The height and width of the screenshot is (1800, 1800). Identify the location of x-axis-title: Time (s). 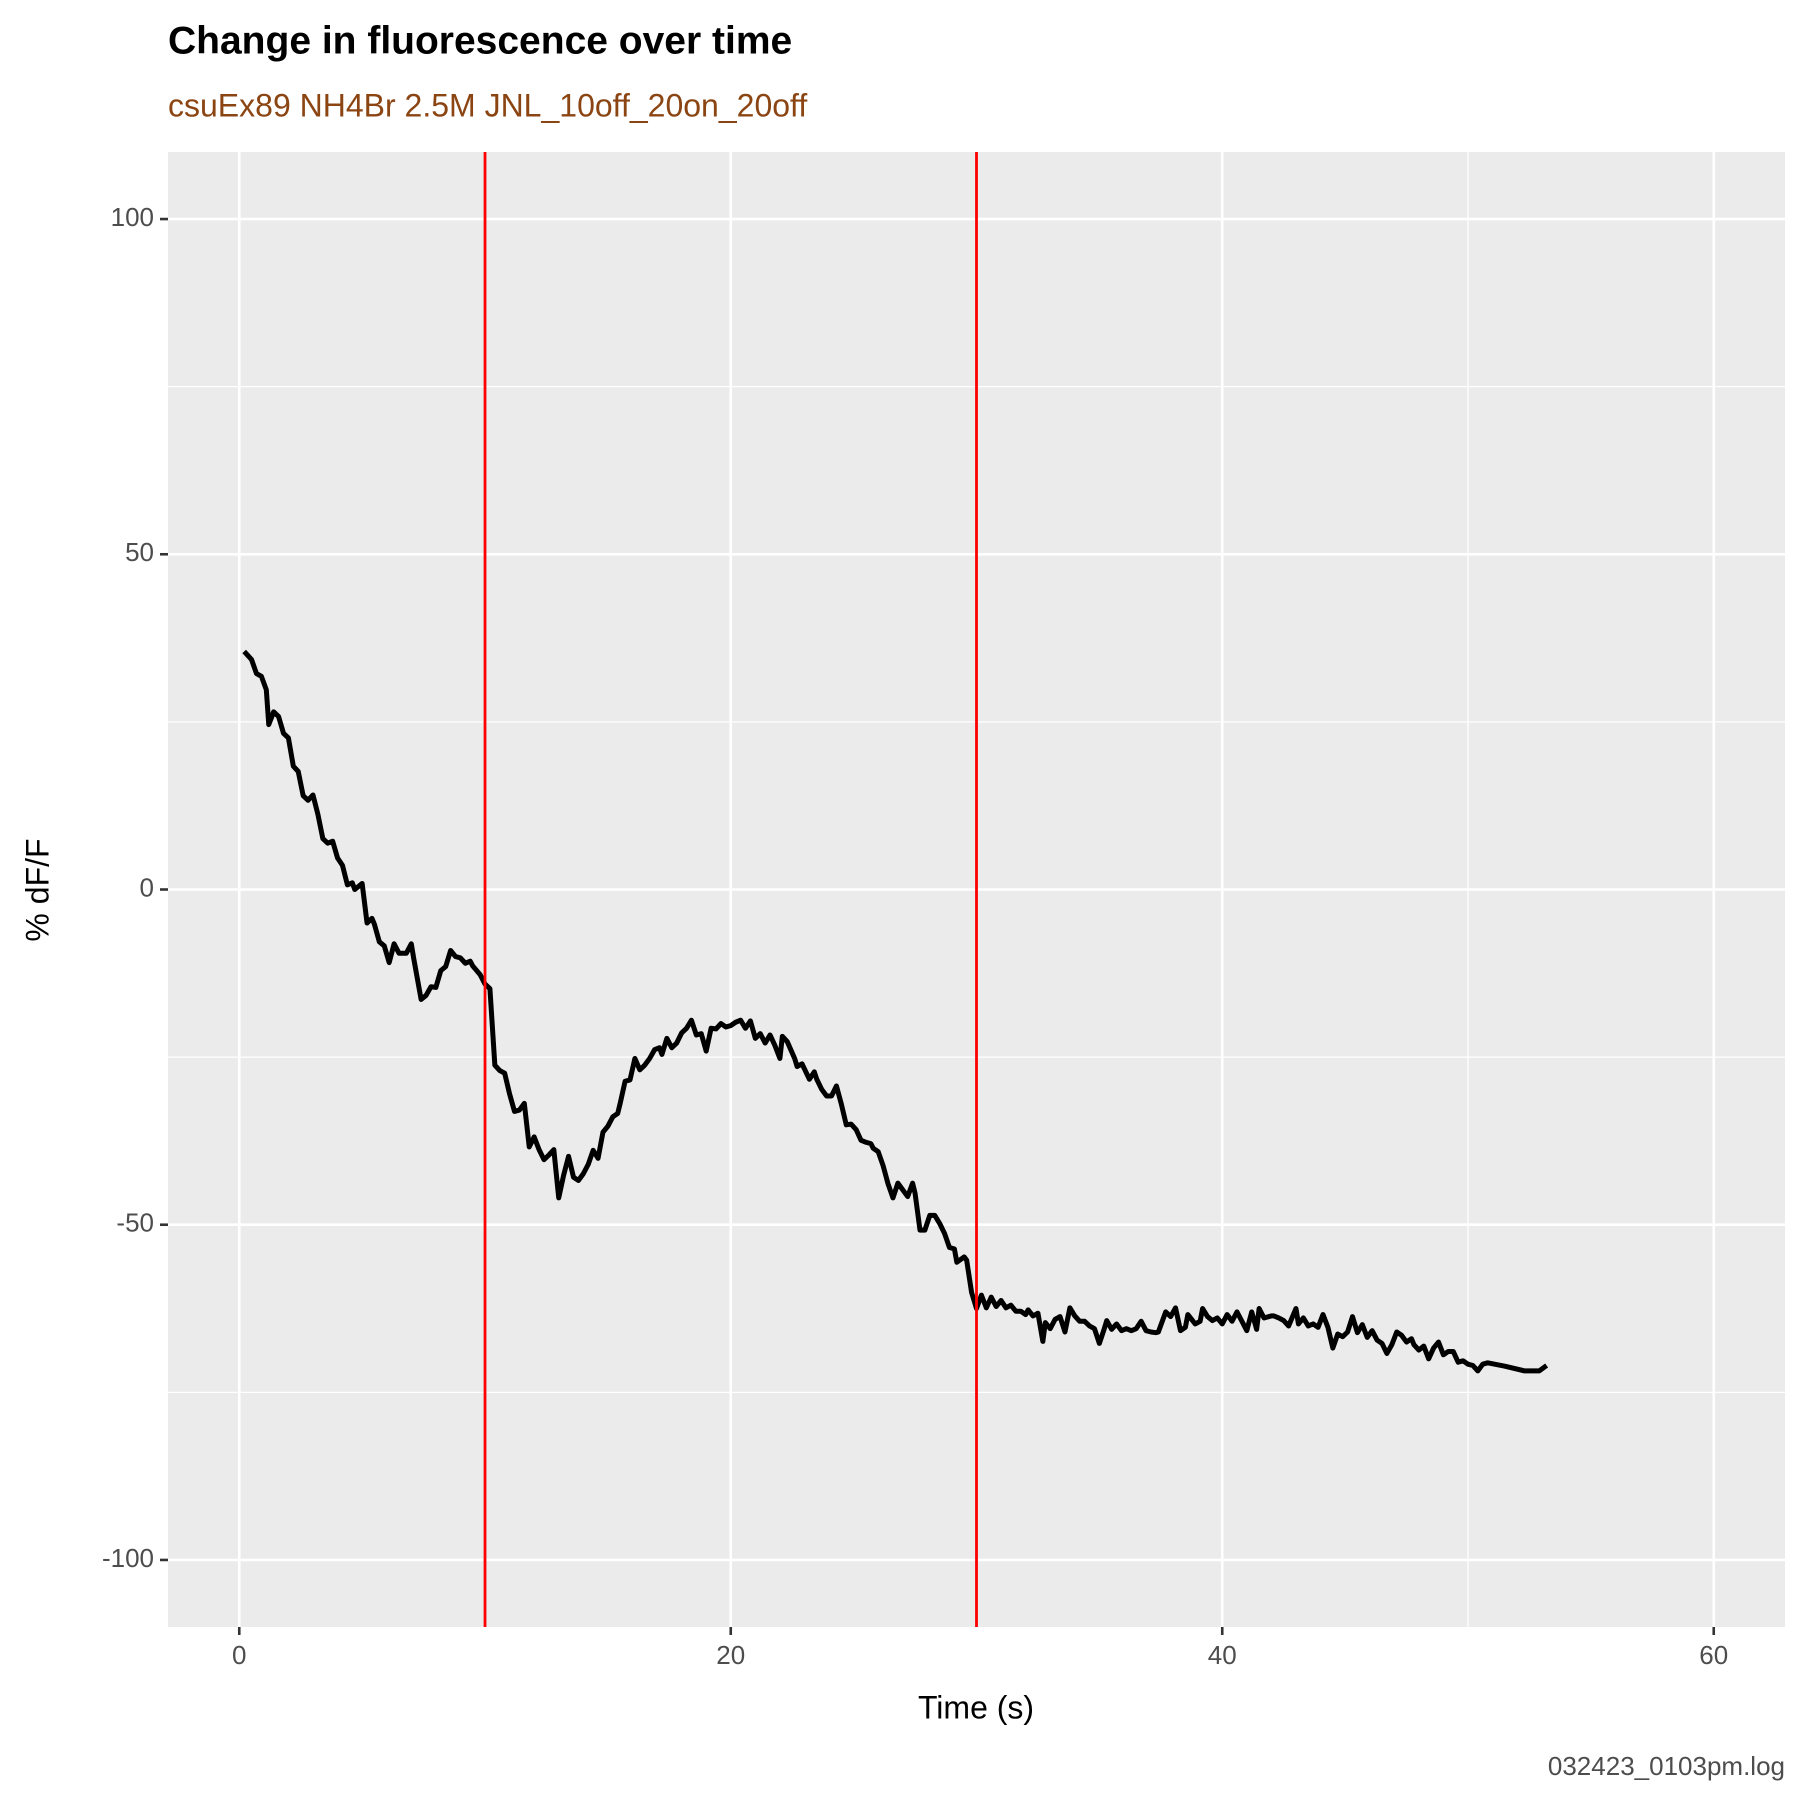
(976, 1707).